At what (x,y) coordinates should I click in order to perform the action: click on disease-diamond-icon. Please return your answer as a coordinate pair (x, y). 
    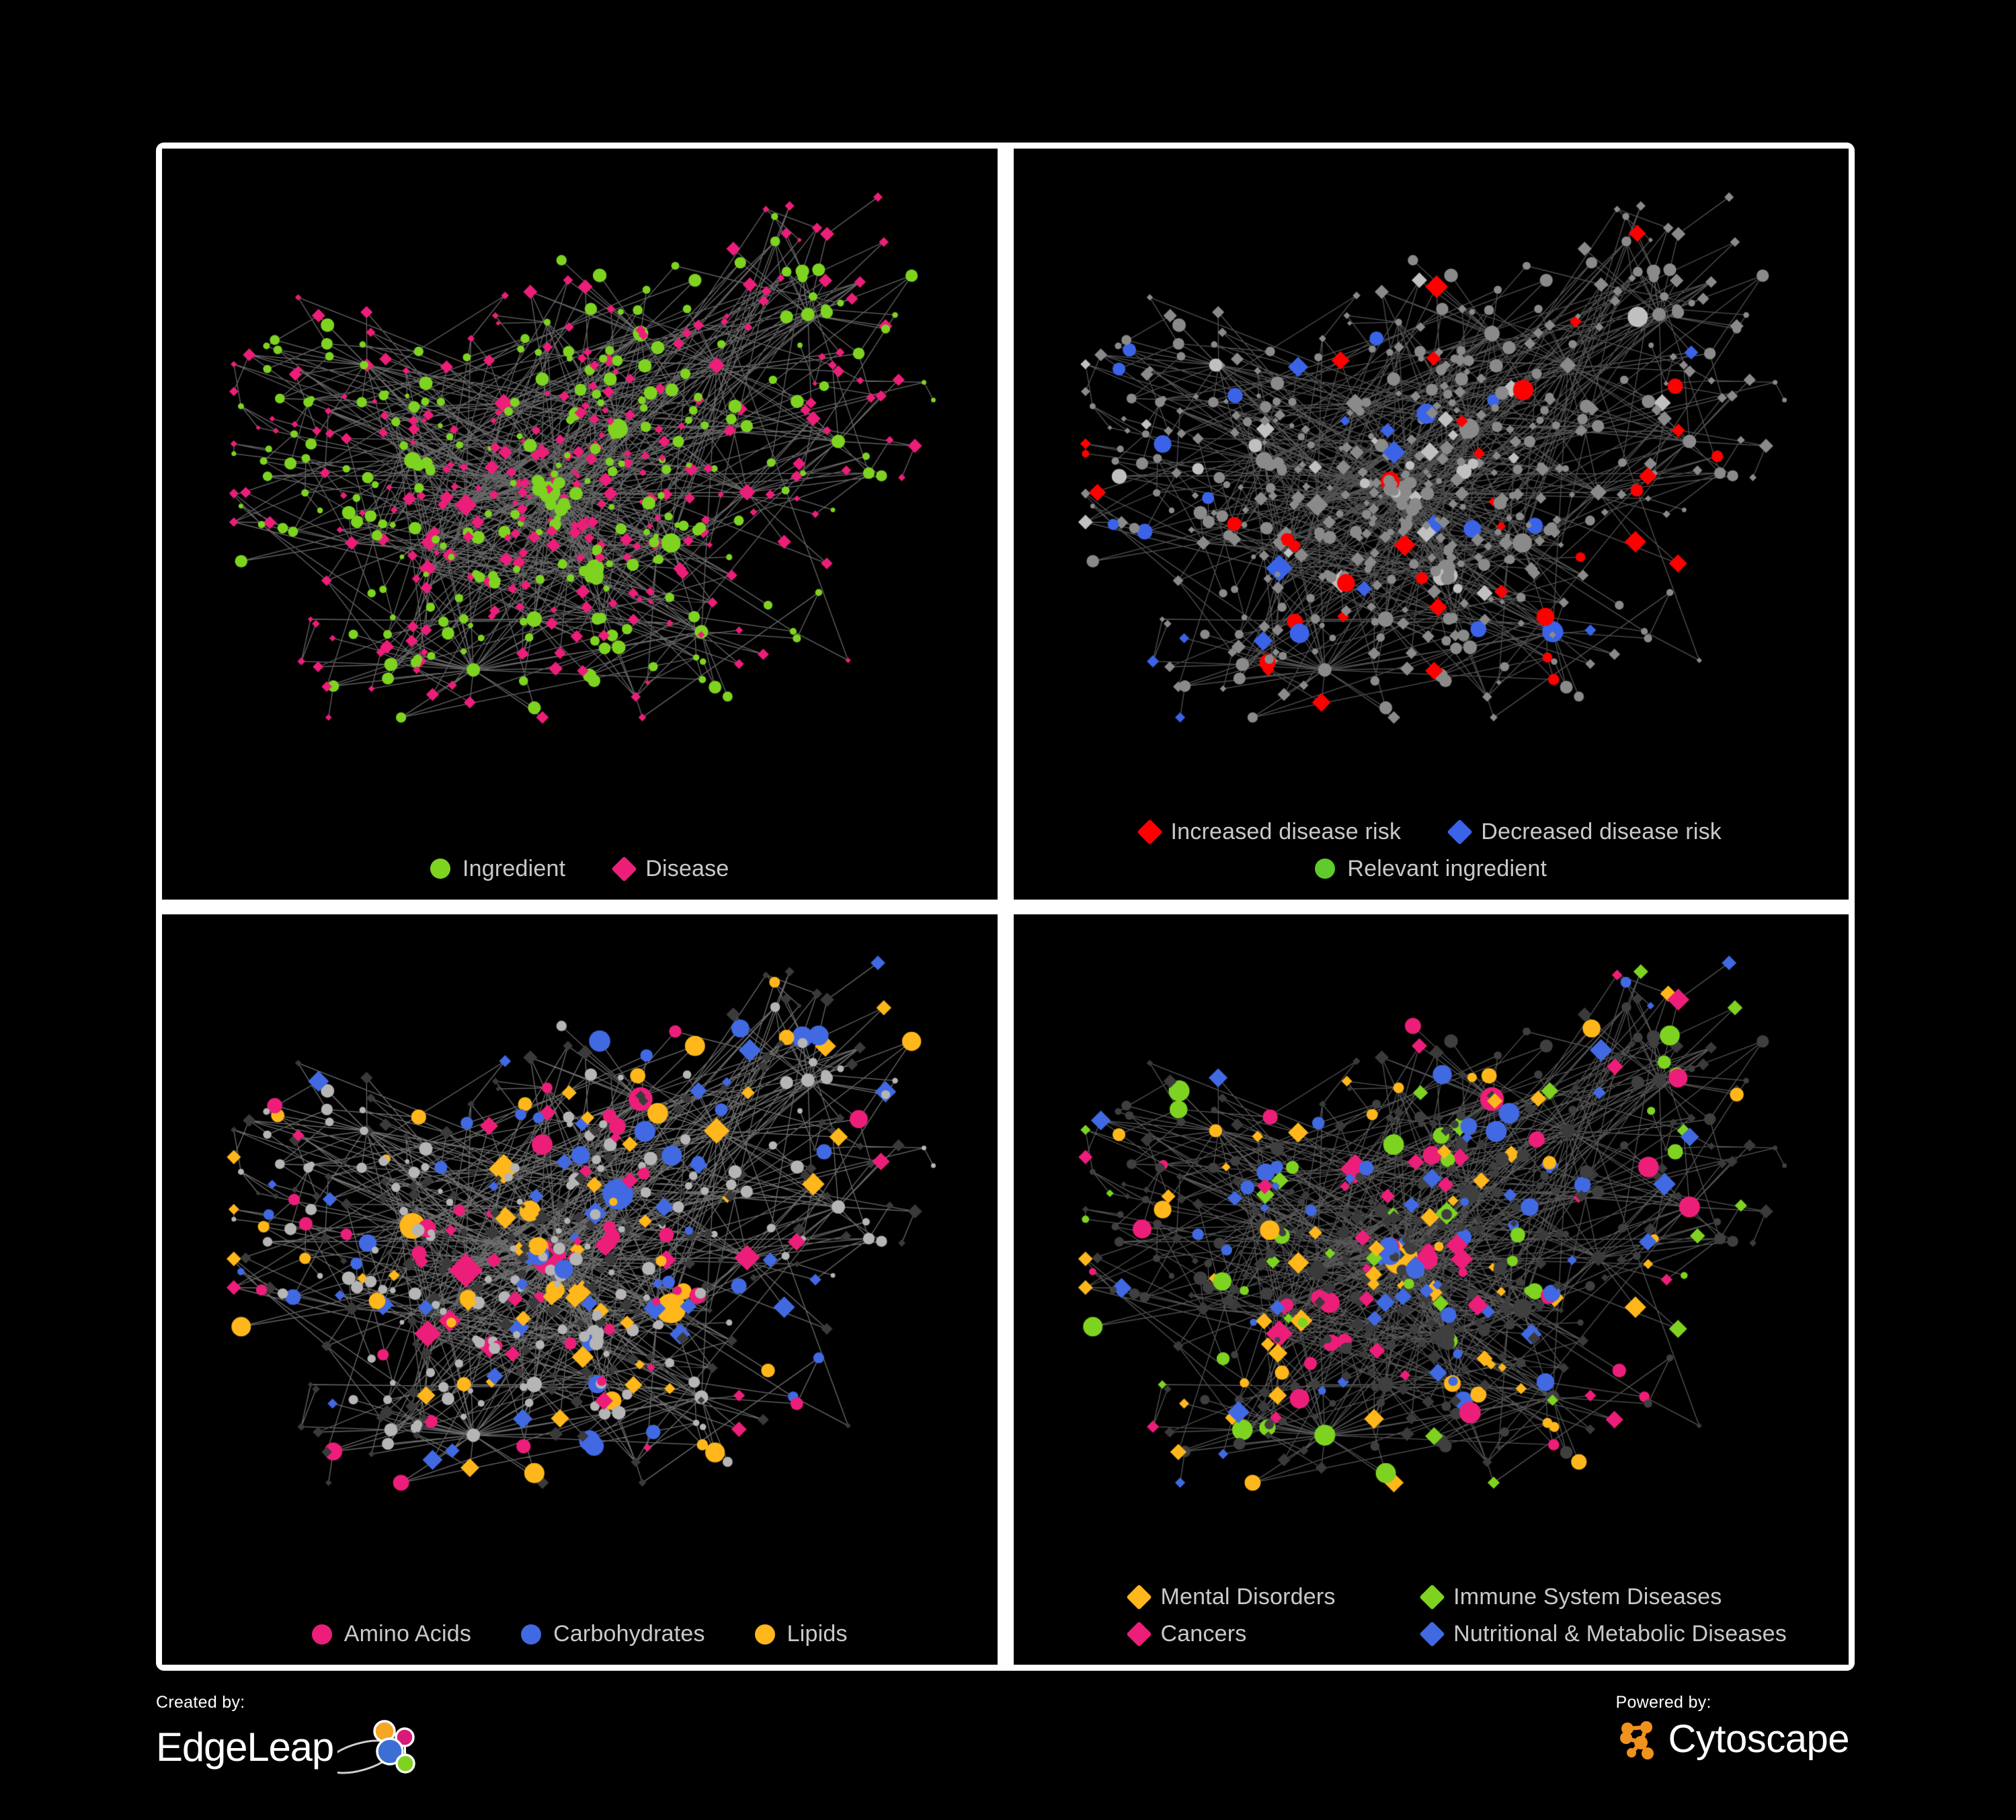
    Looking at the image, I should click on (624, 868).